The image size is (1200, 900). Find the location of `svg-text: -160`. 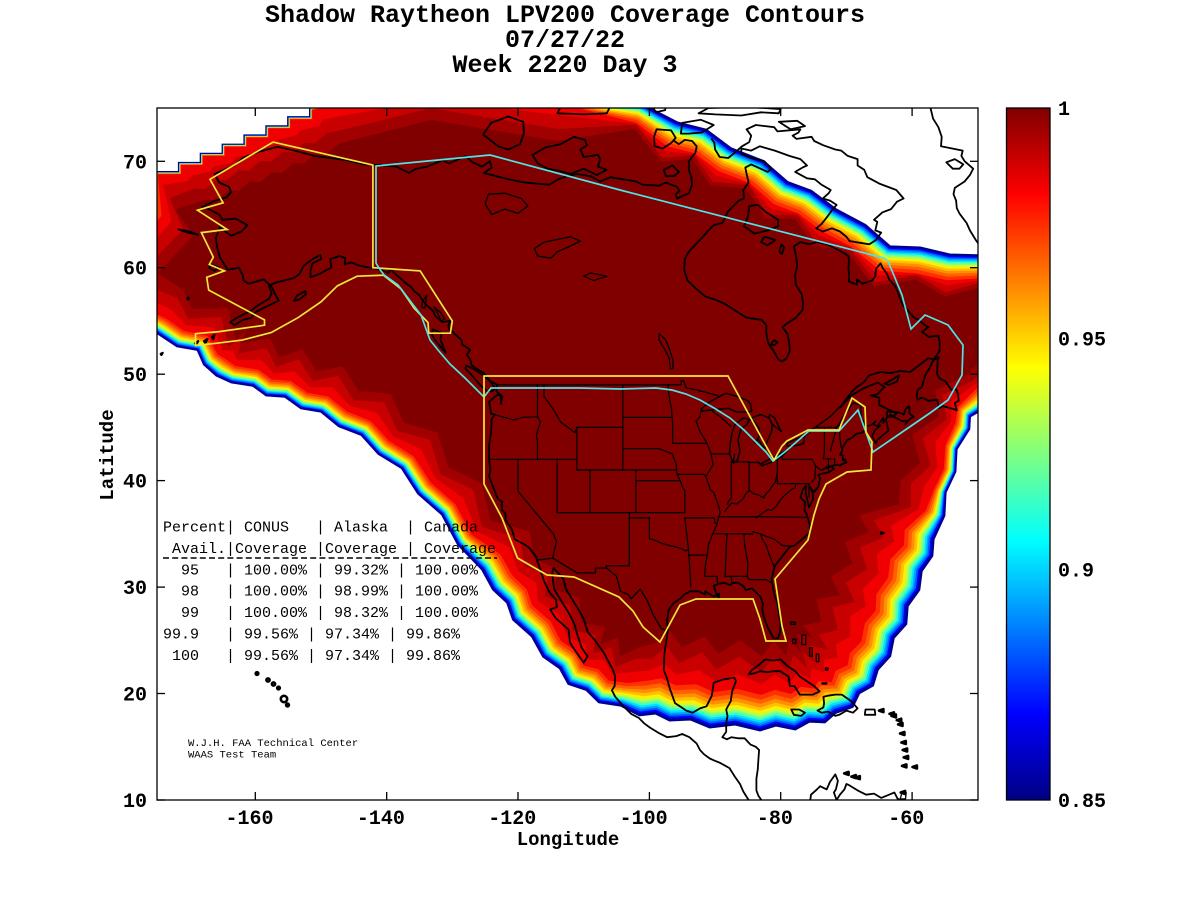

svg-text: -160 is located at coordinates (249, 819).